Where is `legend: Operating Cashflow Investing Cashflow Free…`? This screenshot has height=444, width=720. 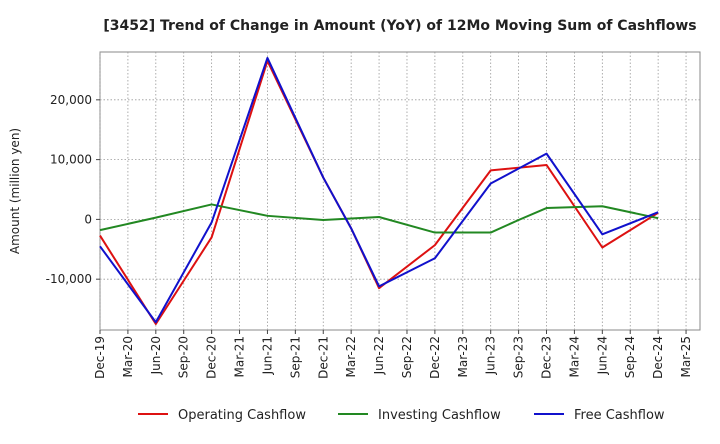
legend: Operating Cashflow Investing Cashflow Free… is located at coordinates (401, 415).